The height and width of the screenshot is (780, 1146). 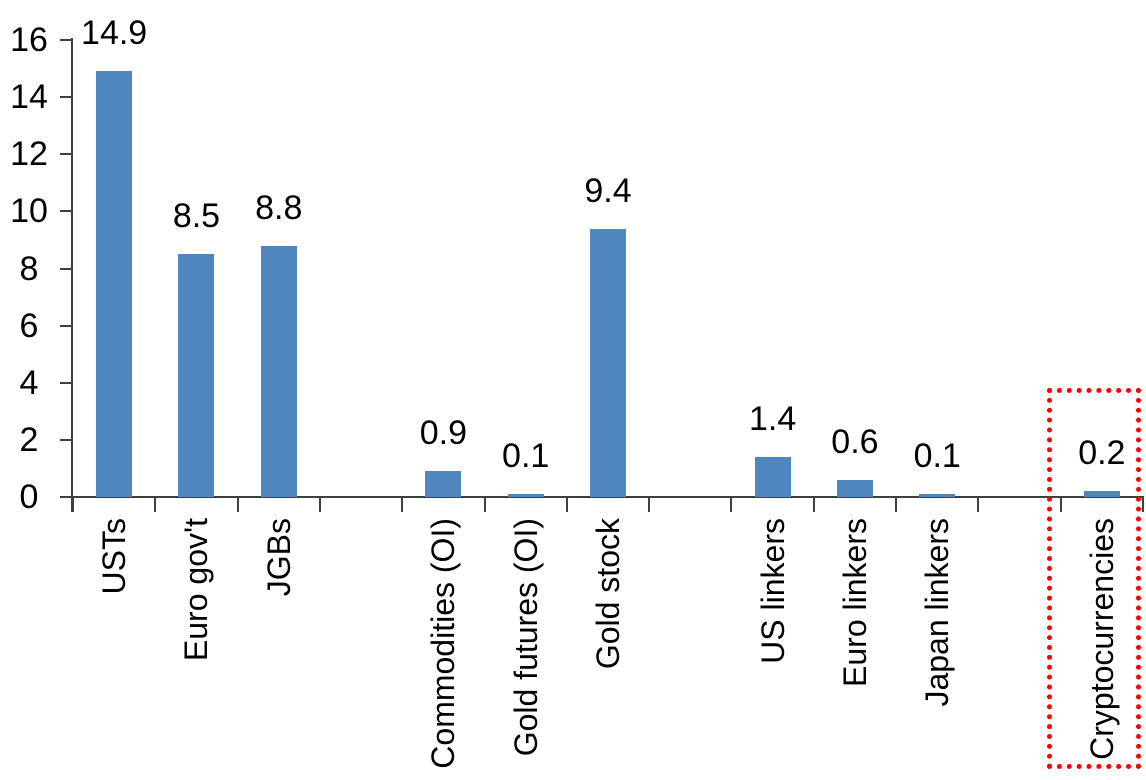 What do you see at coordinates (29, 439) in the screenshot?
I see `y-axis-tick-label: 2` at bounding box center [29, 439].